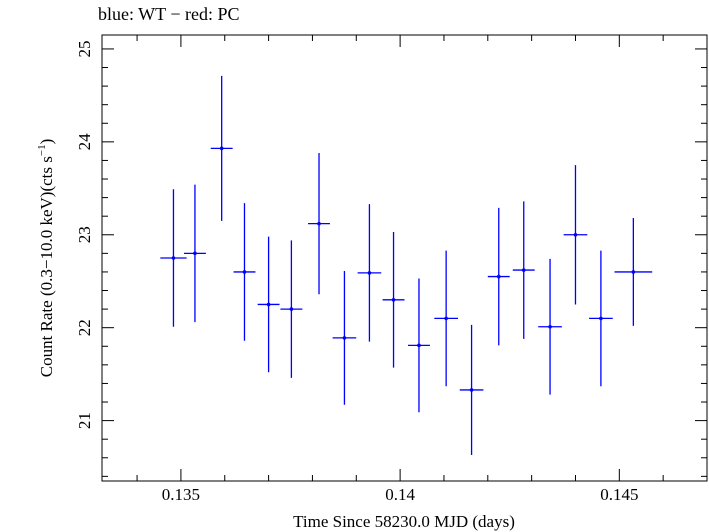  What do you see at coordinates (46, 142) in the screenshot?
I see `y-axis-label-end: )` at bounding box center [46, 142].